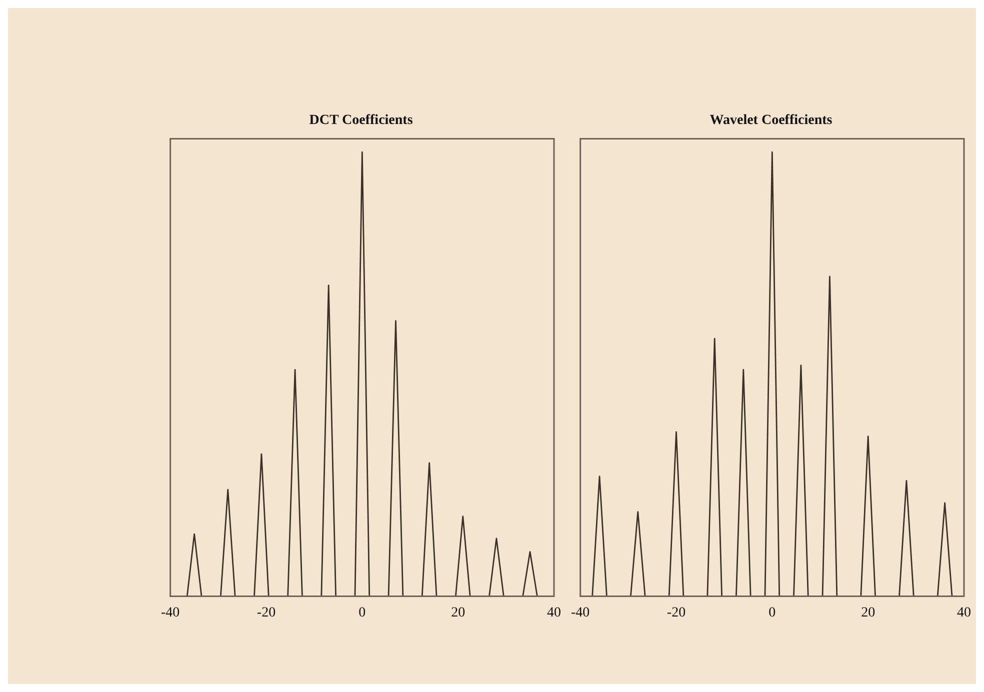 The width and height of the screenshot is (984, 692). What do you see at coordinates (771, 120) in the screenshot?
I see `chart-title: Wavelet Coefficients` at bounding box center [771, 120].